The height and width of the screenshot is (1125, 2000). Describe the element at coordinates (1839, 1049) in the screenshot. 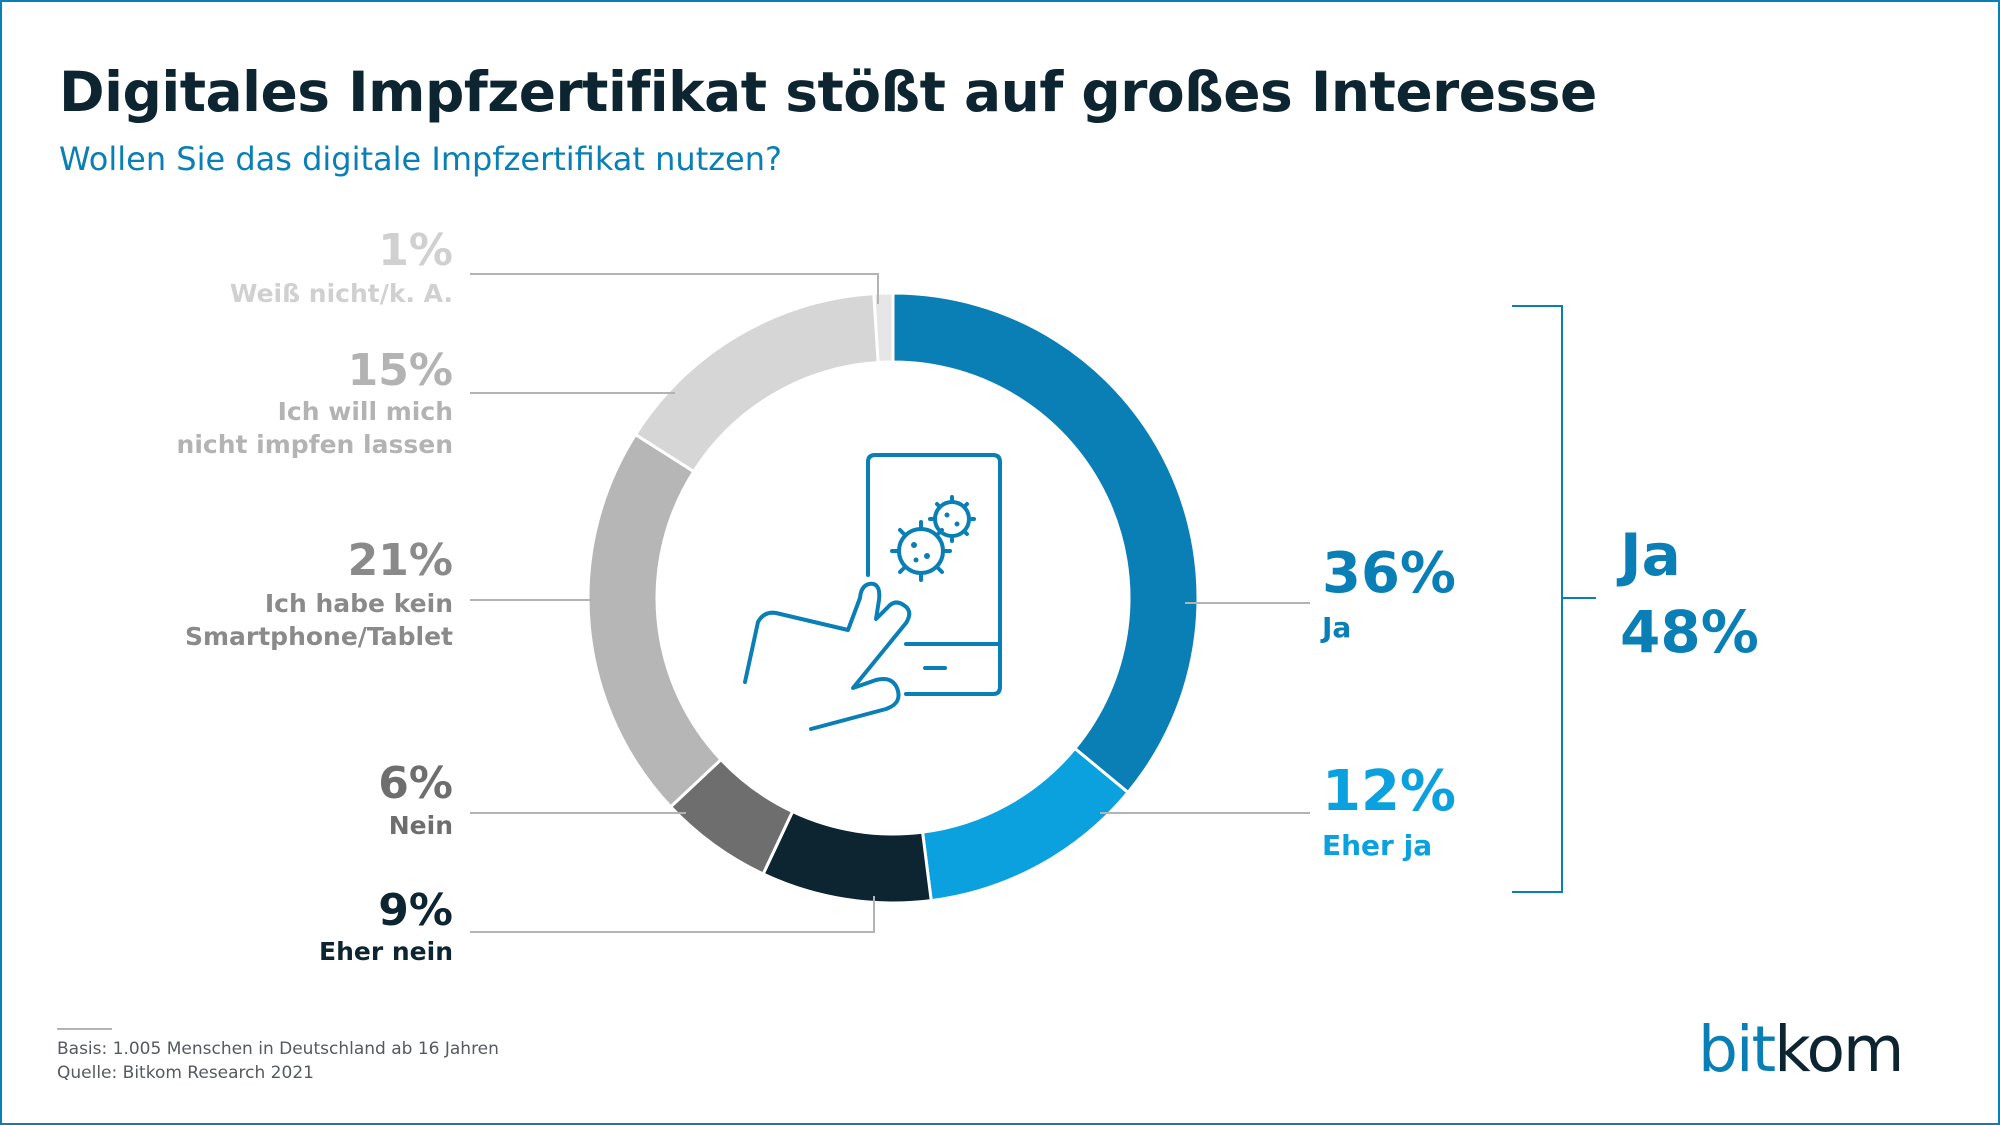

I see `bitkom-logo-kom: kom` at that location.